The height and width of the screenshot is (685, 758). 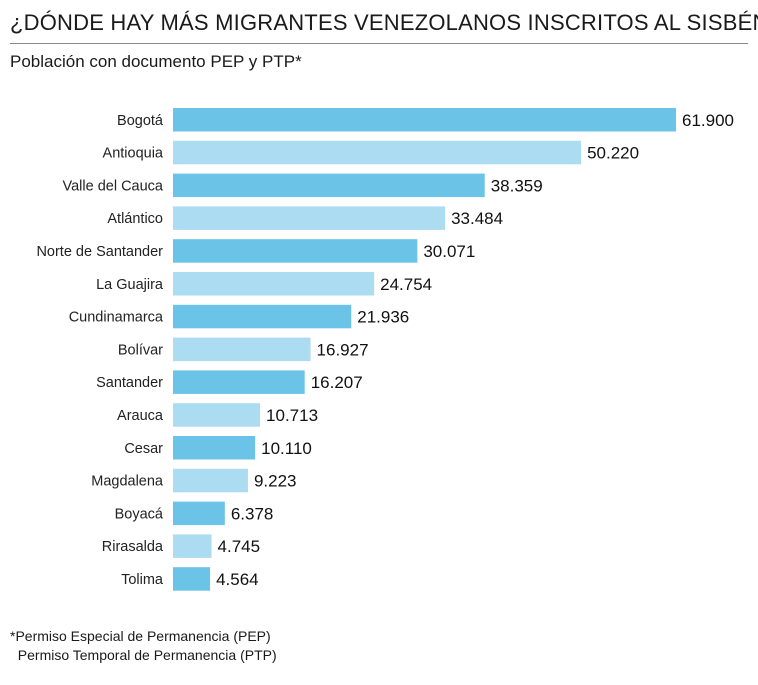 What do you see at coordinates (116, 318) in the screenshot?
I see `category-label-6: Cundinamarca` at bounding box center [116, 318].